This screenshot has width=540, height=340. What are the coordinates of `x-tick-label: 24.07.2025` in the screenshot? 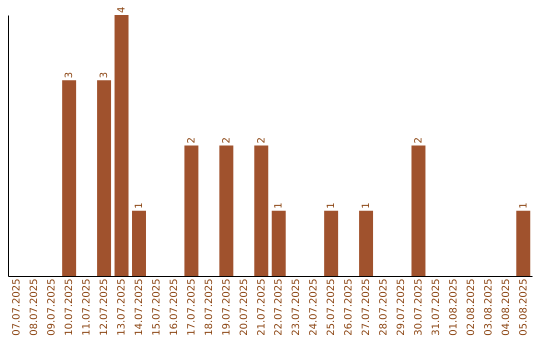 It's located at (314, 307).